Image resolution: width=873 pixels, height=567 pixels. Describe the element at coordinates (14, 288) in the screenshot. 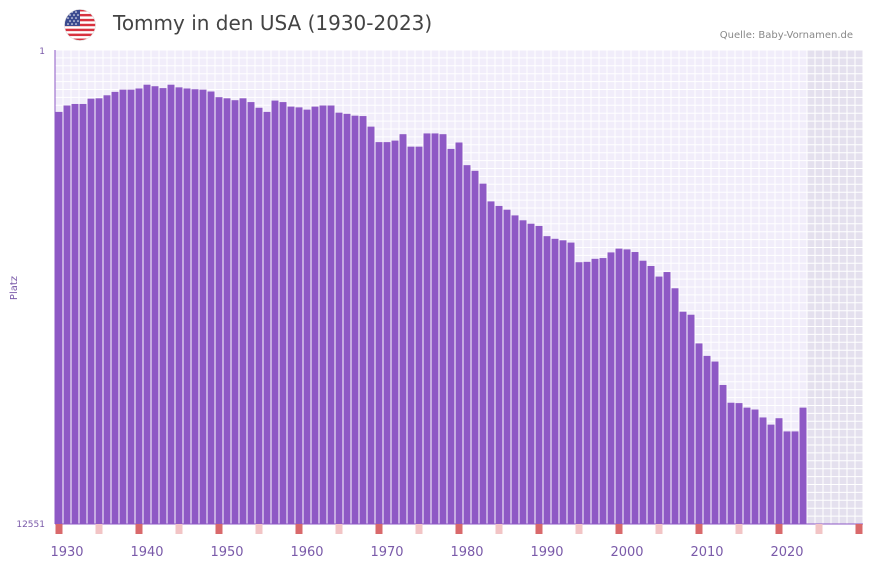

I see `y-axis-label: Platz` at that location.